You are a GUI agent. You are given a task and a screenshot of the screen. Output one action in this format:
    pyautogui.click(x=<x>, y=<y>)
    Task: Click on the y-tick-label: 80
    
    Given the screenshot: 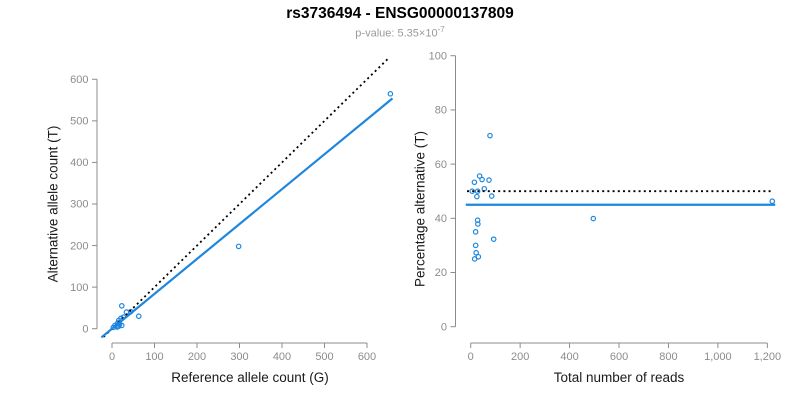 What is the action you would take?
    pyautogui.click(x=441, y=111)
    